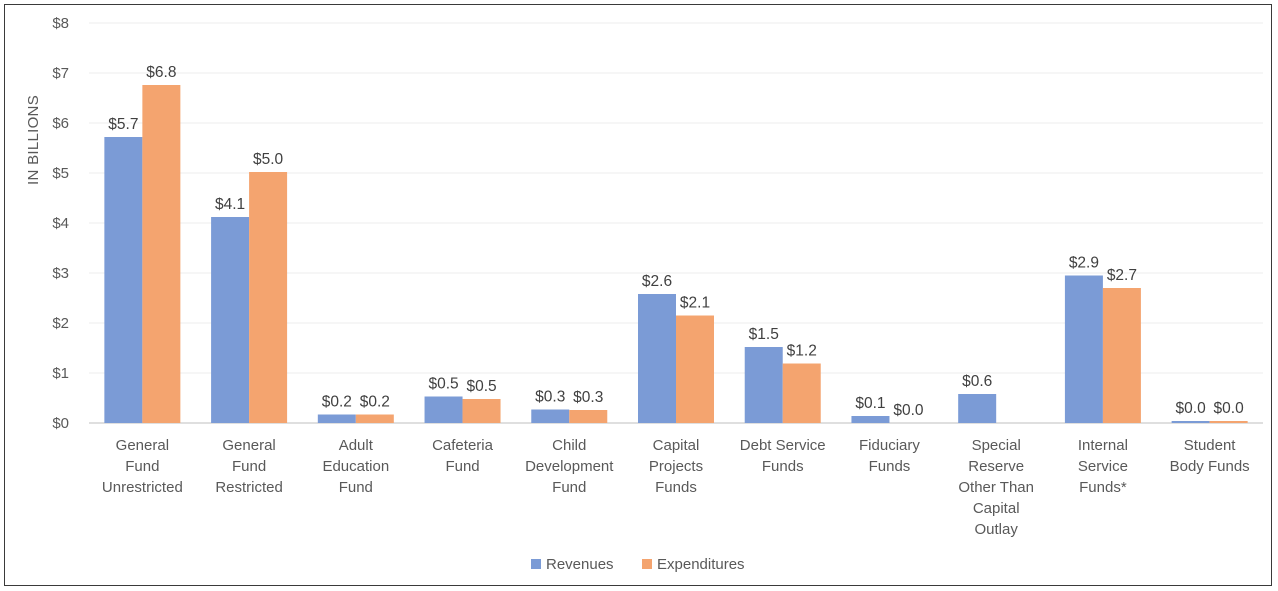 This screenshot has width=1278, height=591. Describe the element at coordinates (268, 159) in the screenshot. I see `data-label: $5.0` at that location.